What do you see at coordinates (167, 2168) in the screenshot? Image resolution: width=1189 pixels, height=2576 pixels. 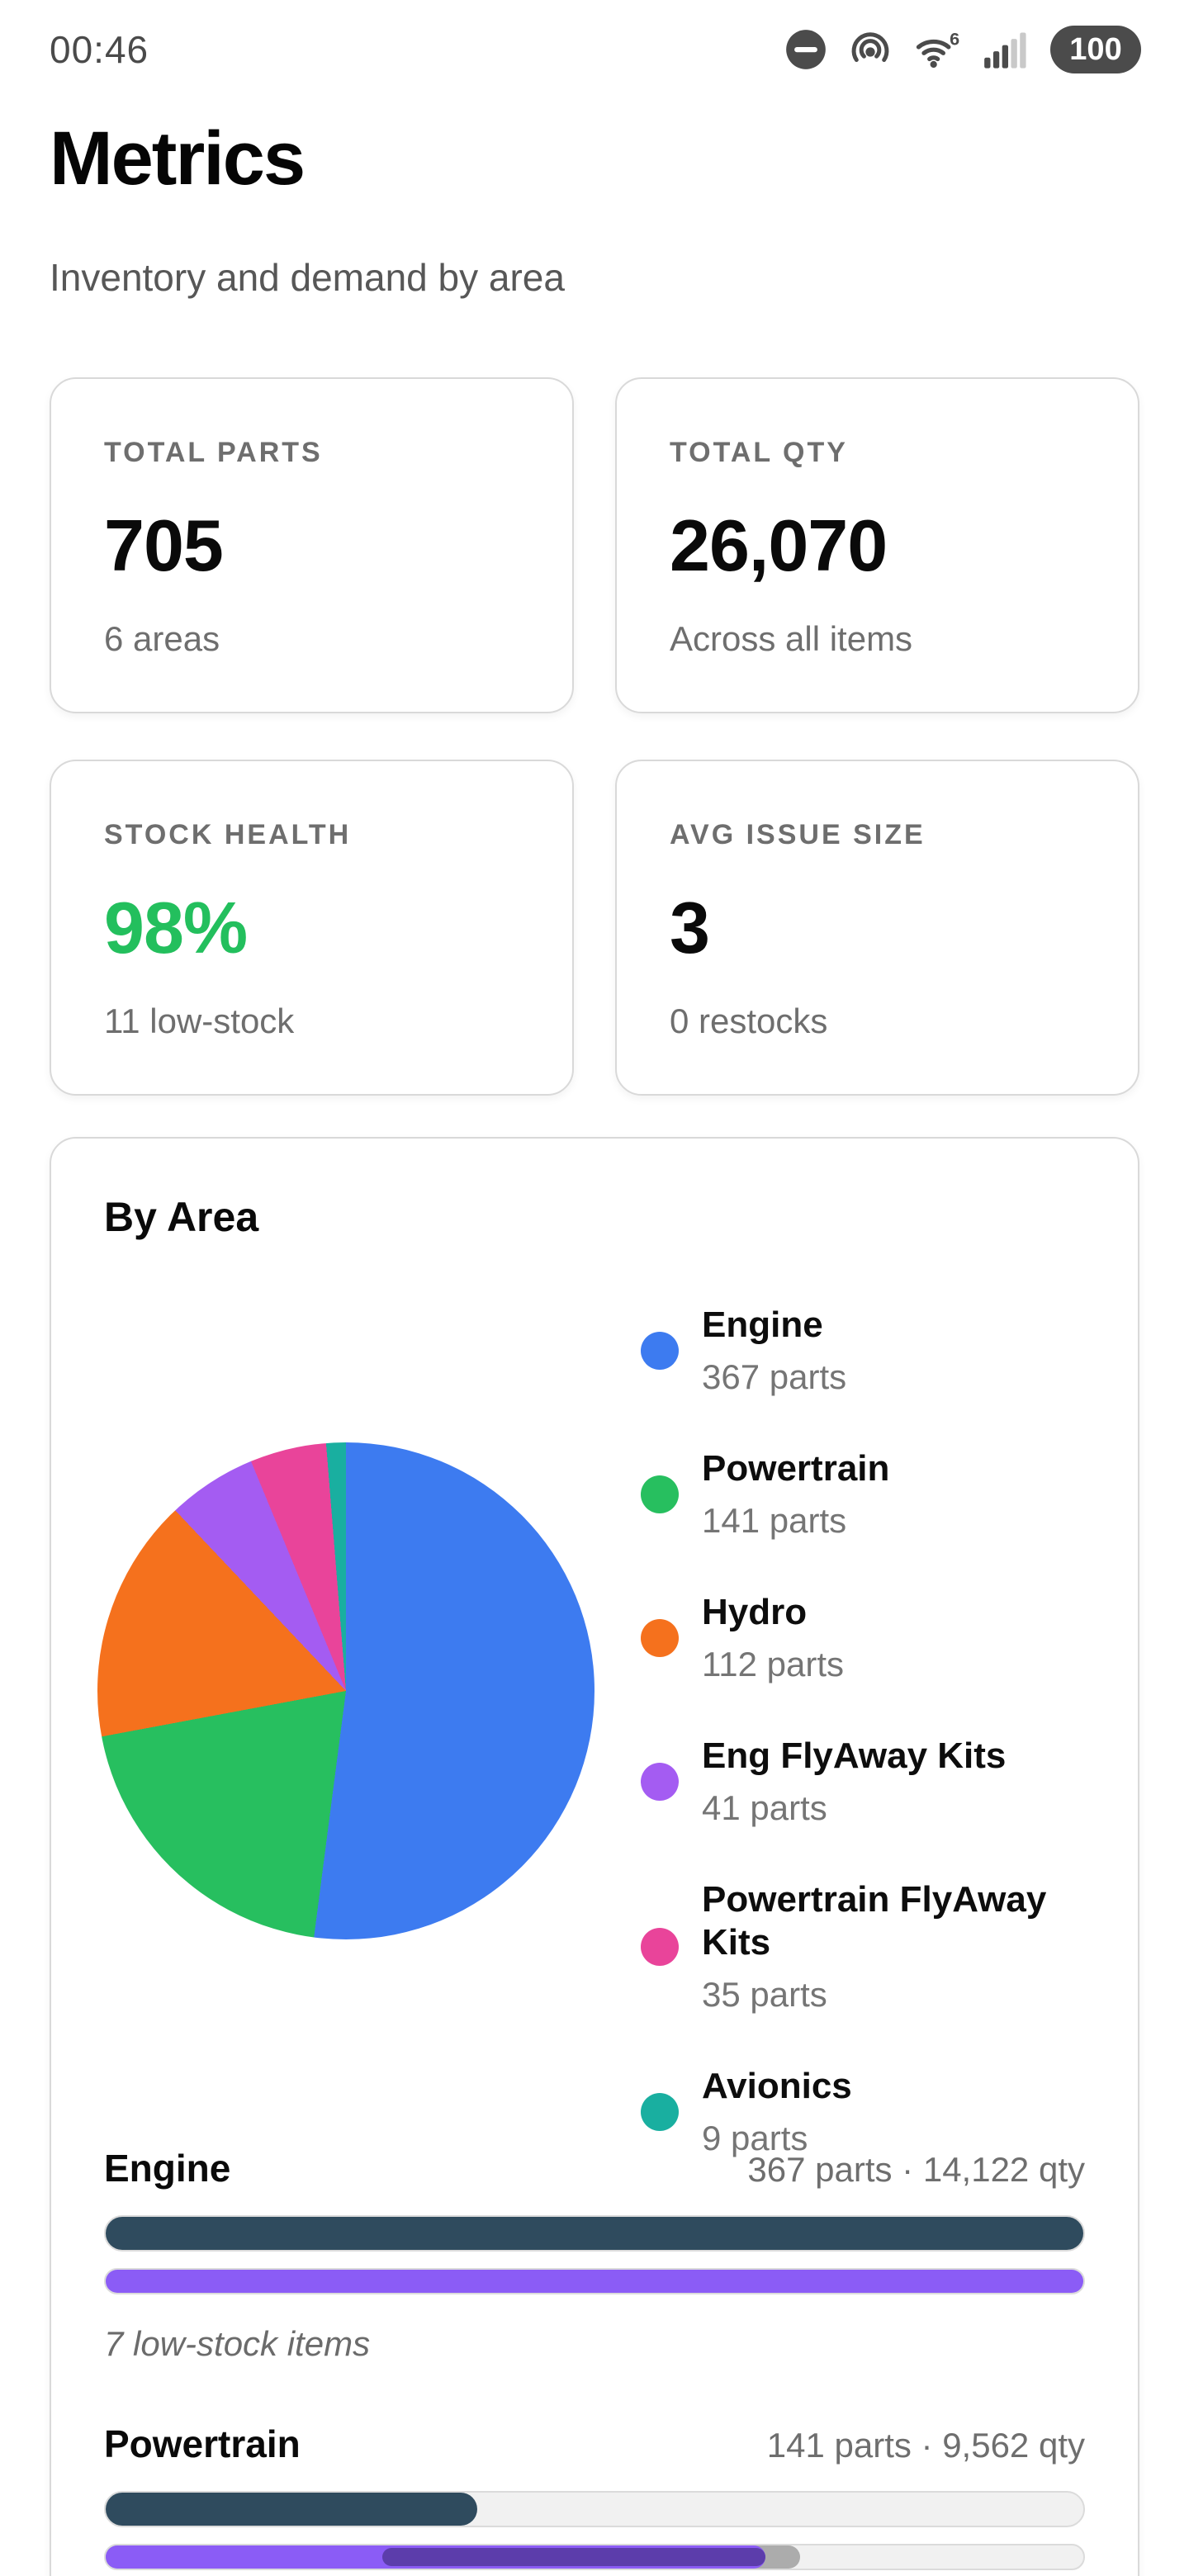 I see `area-row-name: Engine` at bounding box center [167, 2168].